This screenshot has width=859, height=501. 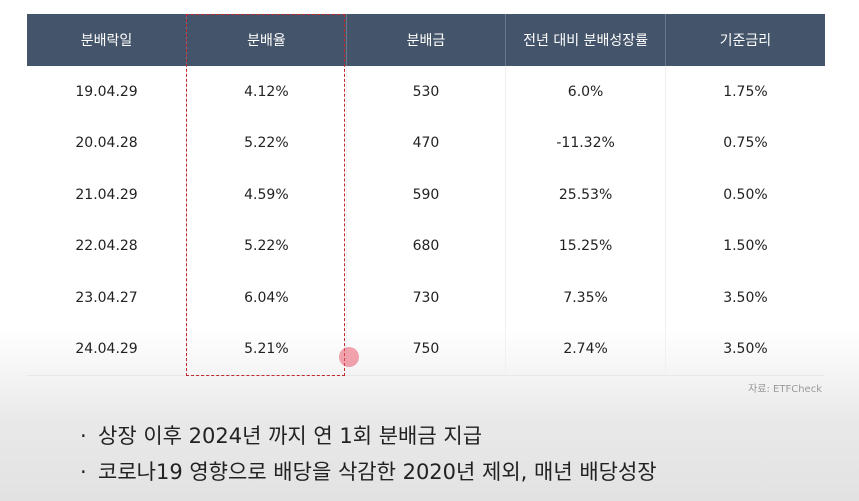 I want to click on cell-yield: 4.12%, so click(x=266, y=92).